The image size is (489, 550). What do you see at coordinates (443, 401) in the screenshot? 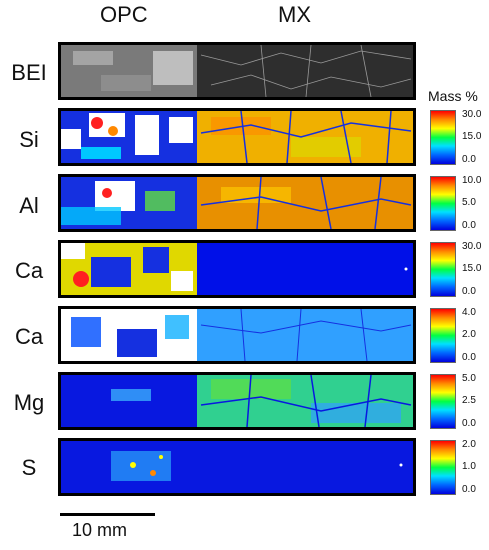
I see `mg-colorbar` at bounding box center [443, 401].